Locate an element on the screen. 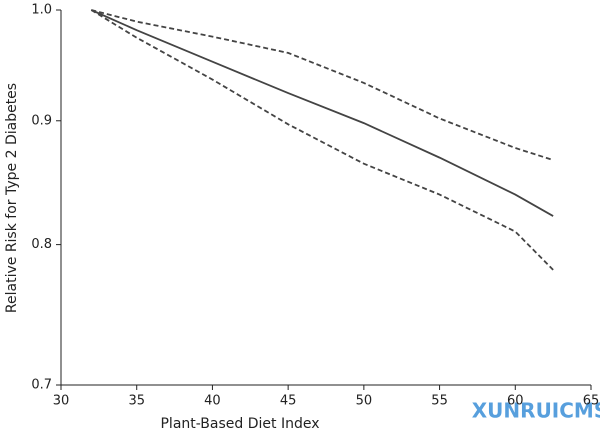 This screenshot has height=439, width=600. x-tick-label: 45 is located at coordinates (288, 401).